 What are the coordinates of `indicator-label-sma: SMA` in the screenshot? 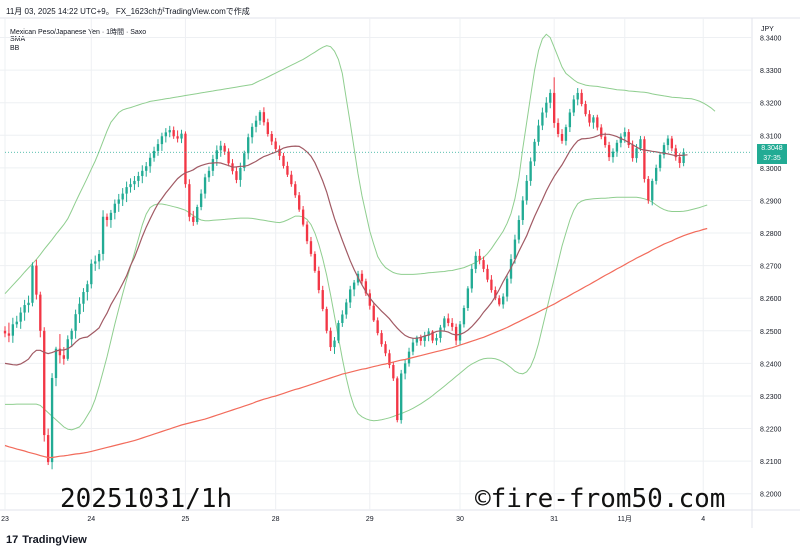 It's located at (18, 39).